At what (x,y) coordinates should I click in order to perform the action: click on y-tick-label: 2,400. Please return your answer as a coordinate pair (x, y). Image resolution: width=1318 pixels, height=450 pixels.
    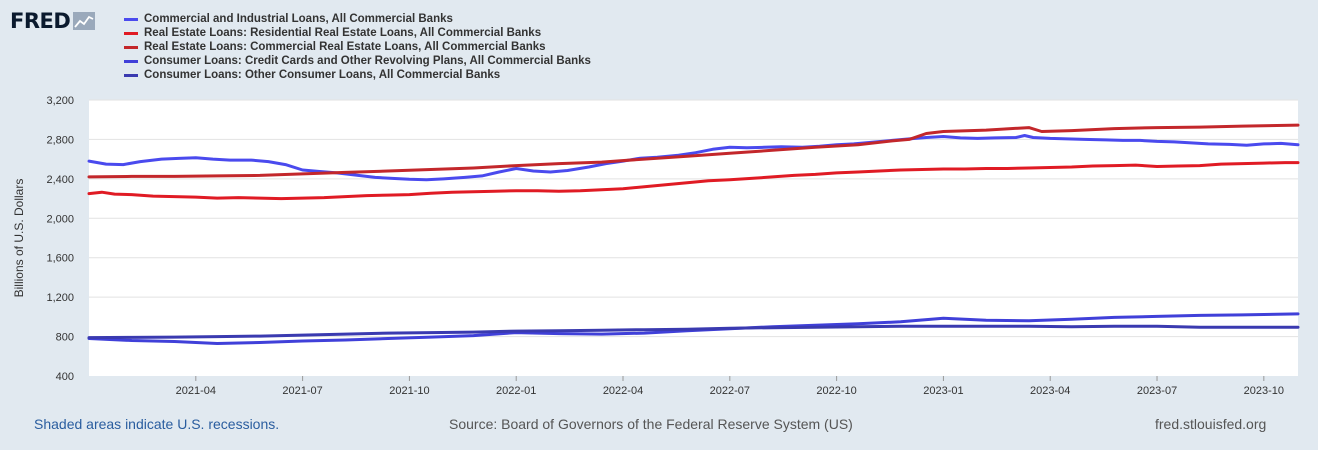
    Looking at the image, I should click on (60, 180).